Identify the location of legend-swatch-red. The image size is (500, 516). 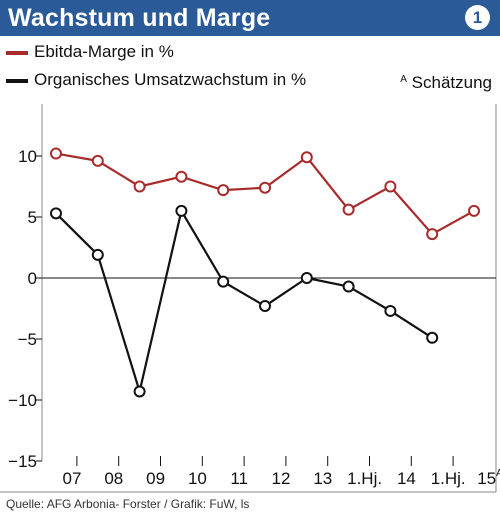
(17, 53).